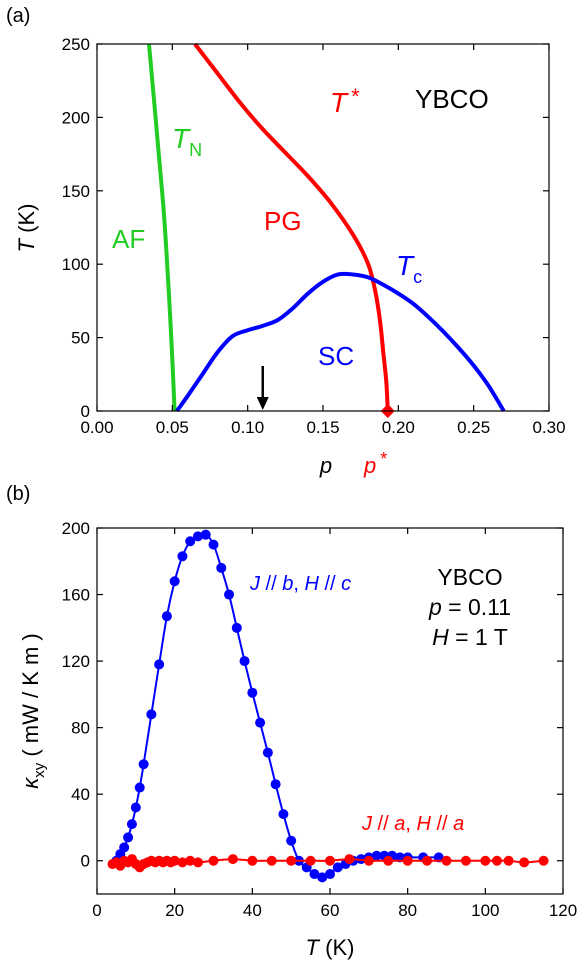  Describe the element at coordinates (452, 99) in the screenshot. I see `material-label-a: YBCO` at that location.